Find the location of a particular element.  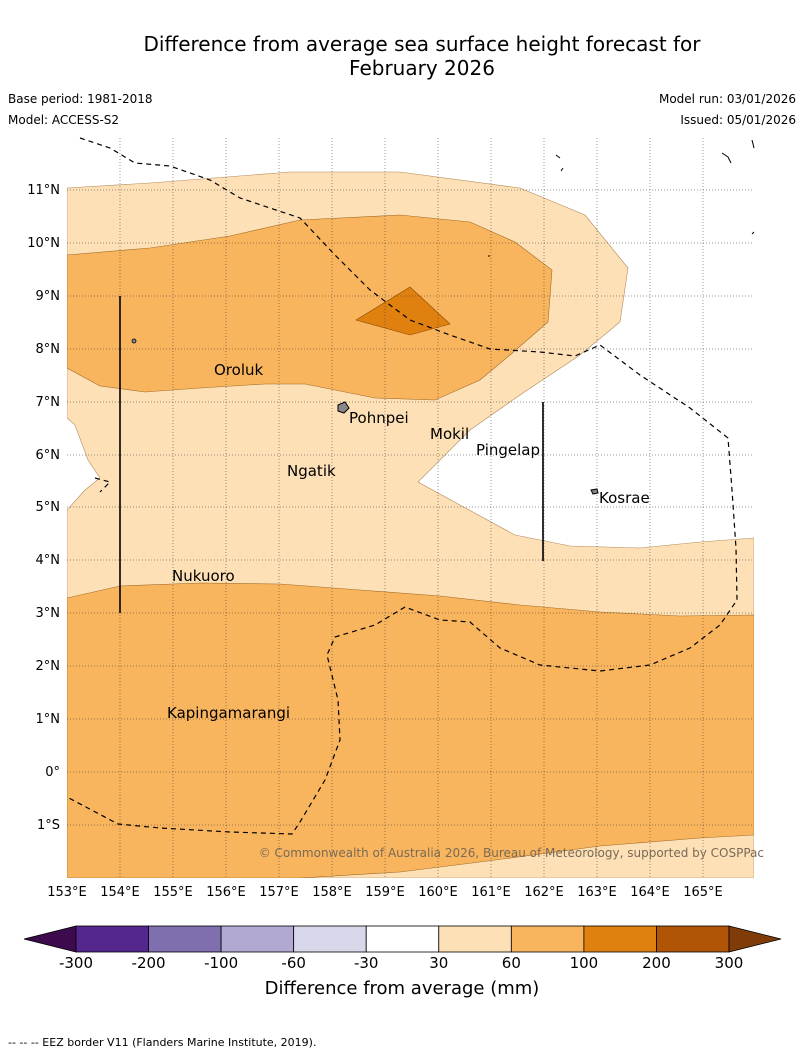

colorbar-tick-label: 30 is located at coordinates (438, 963).